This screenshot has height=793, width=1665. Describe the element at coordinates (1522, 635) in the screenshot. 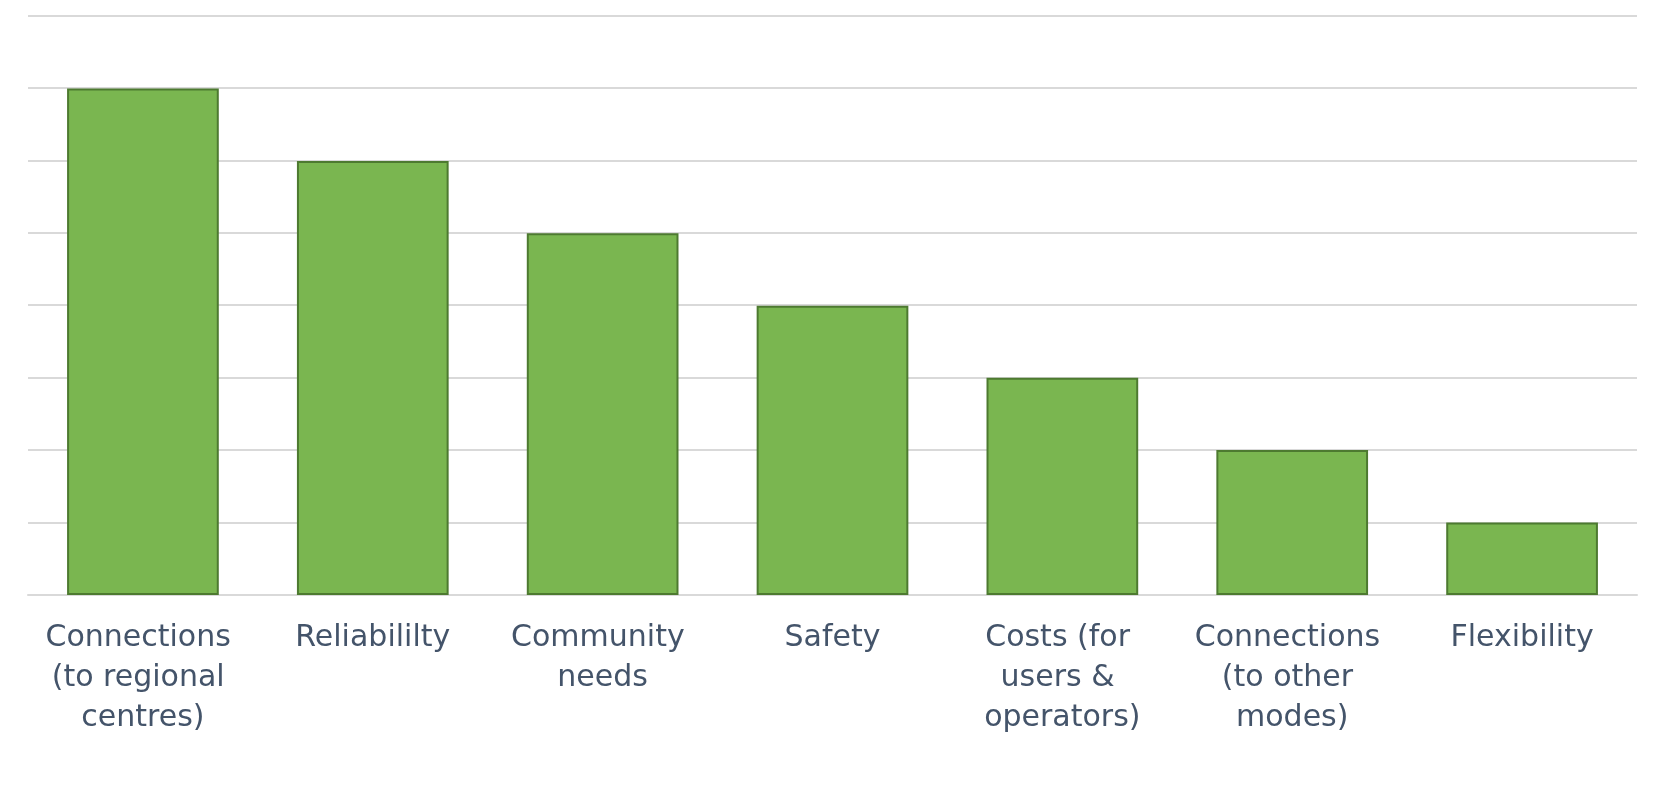

I see `x-tick-label: Flexibility` at that location.